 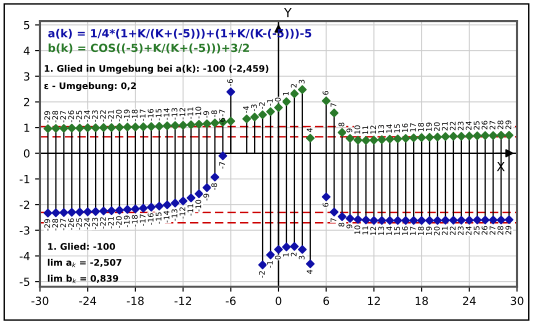 What do you see at coordinates (231, 301) in the screenshot?
I see `x-tick-label: -6` at bounding box center [231, 301].